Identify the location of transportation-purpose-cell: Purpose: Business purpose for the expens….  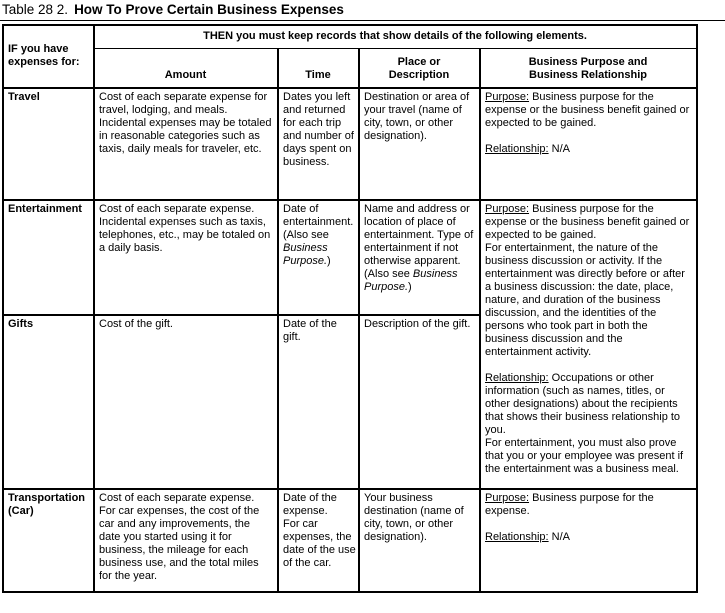
(588, 540).